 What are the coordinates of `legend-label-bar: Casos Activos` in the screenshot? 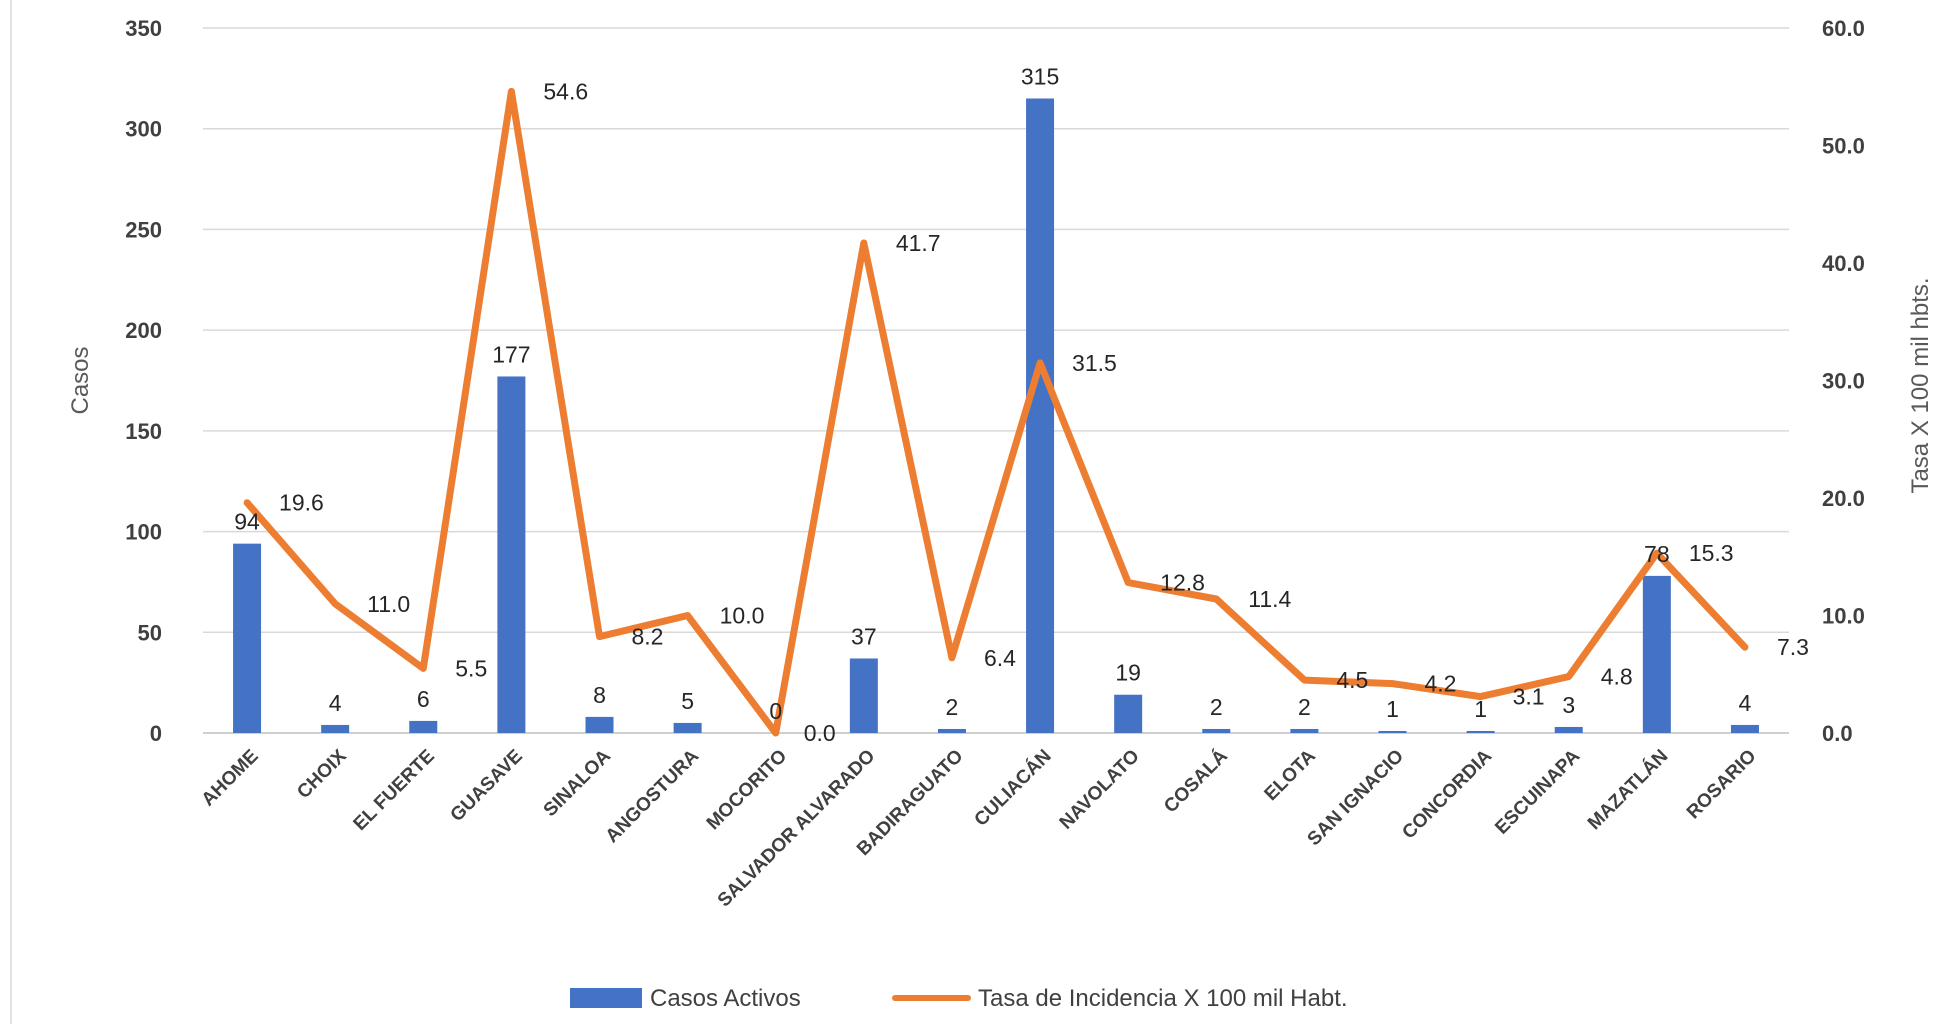 It's located at (725, 998).